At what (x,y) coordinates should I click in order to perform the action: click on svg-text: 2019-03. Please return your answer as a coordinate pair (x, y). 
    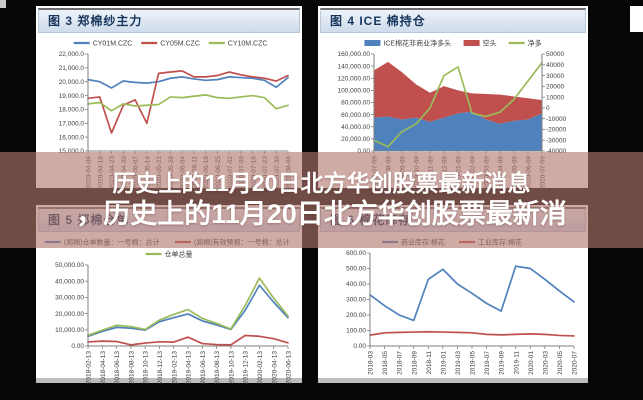
    Looking at the image, I should click on (458, 363).